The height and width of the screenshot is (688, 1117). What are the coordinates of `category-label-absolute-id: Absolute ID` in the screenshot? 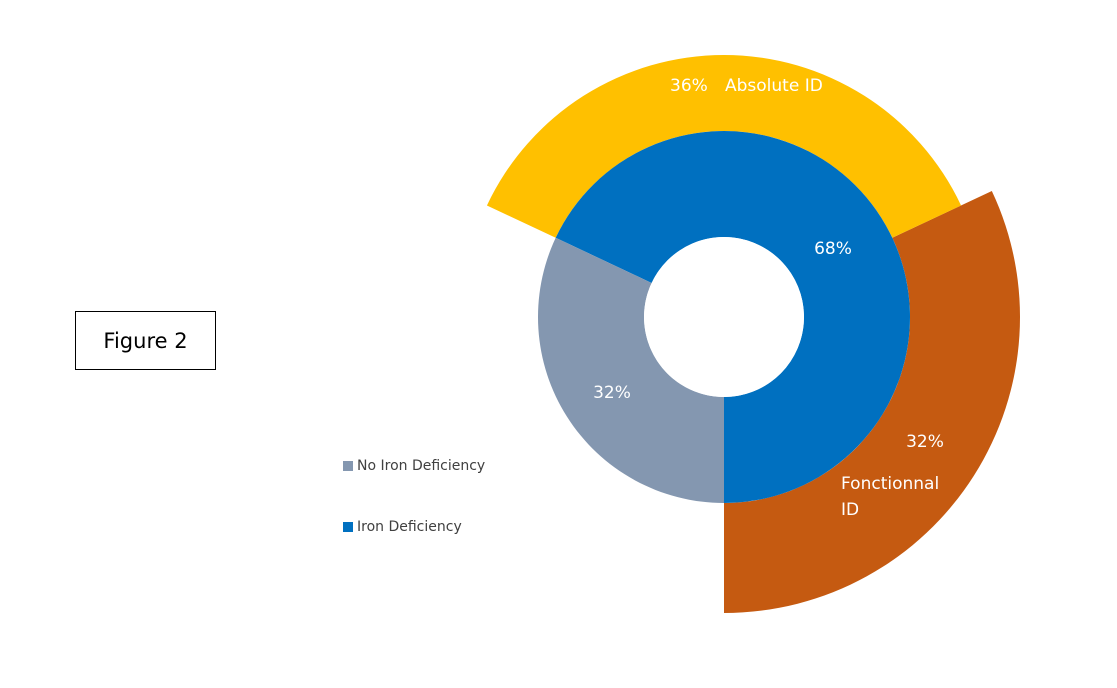 It's located at (774, 86).